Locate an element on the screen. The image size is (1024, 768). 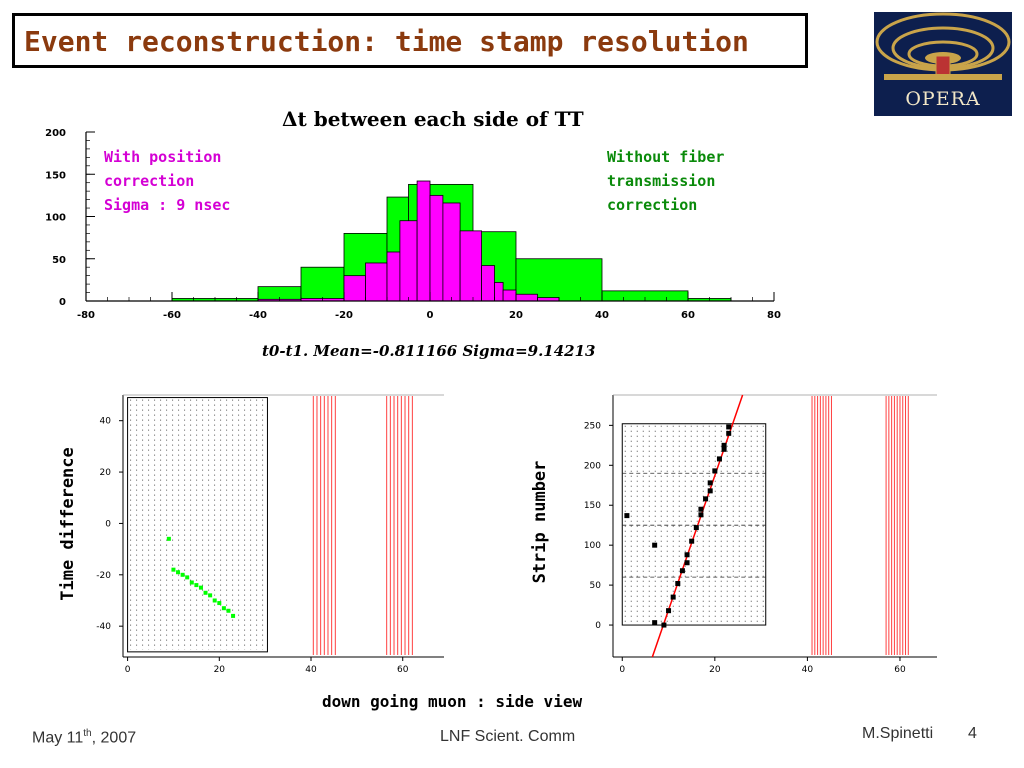
logo-text: OPERA is located at coordinates (943, 99).